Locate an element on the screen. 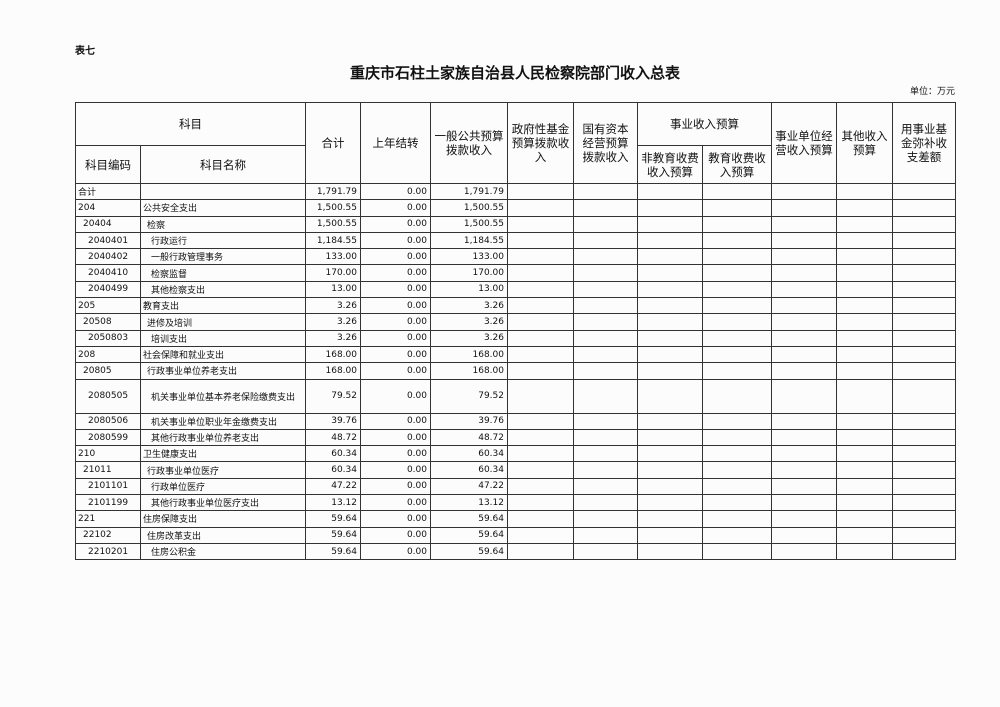 The width and height of the screenshot is (1000, 707). table-row: 20805 行政事业单位养老支出 168.00 0.00 168.00 is located at coordinates (515, 371).